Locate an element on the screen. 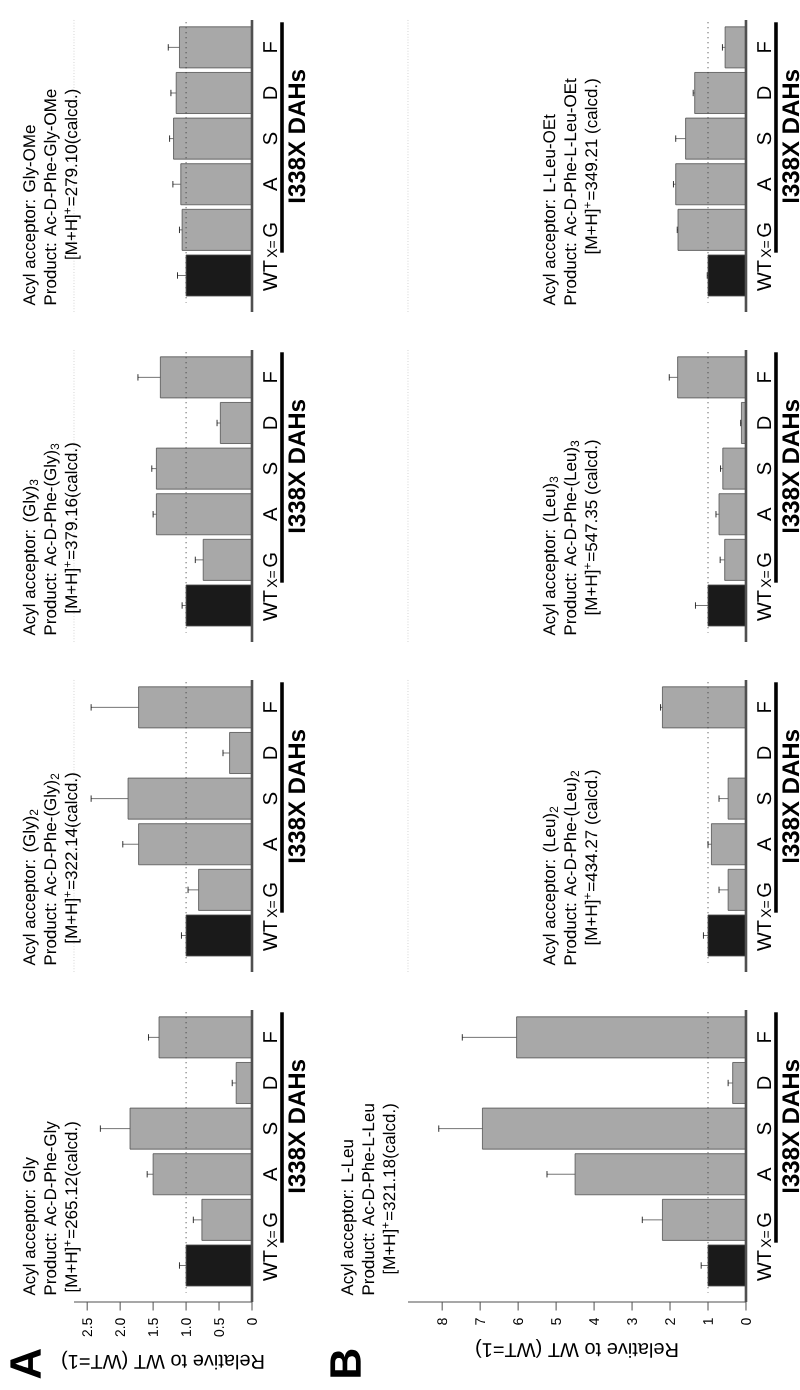  text: Product: Ac-D-Phe-(Gly)$_{3}$ is located at coordinates (51, 539).